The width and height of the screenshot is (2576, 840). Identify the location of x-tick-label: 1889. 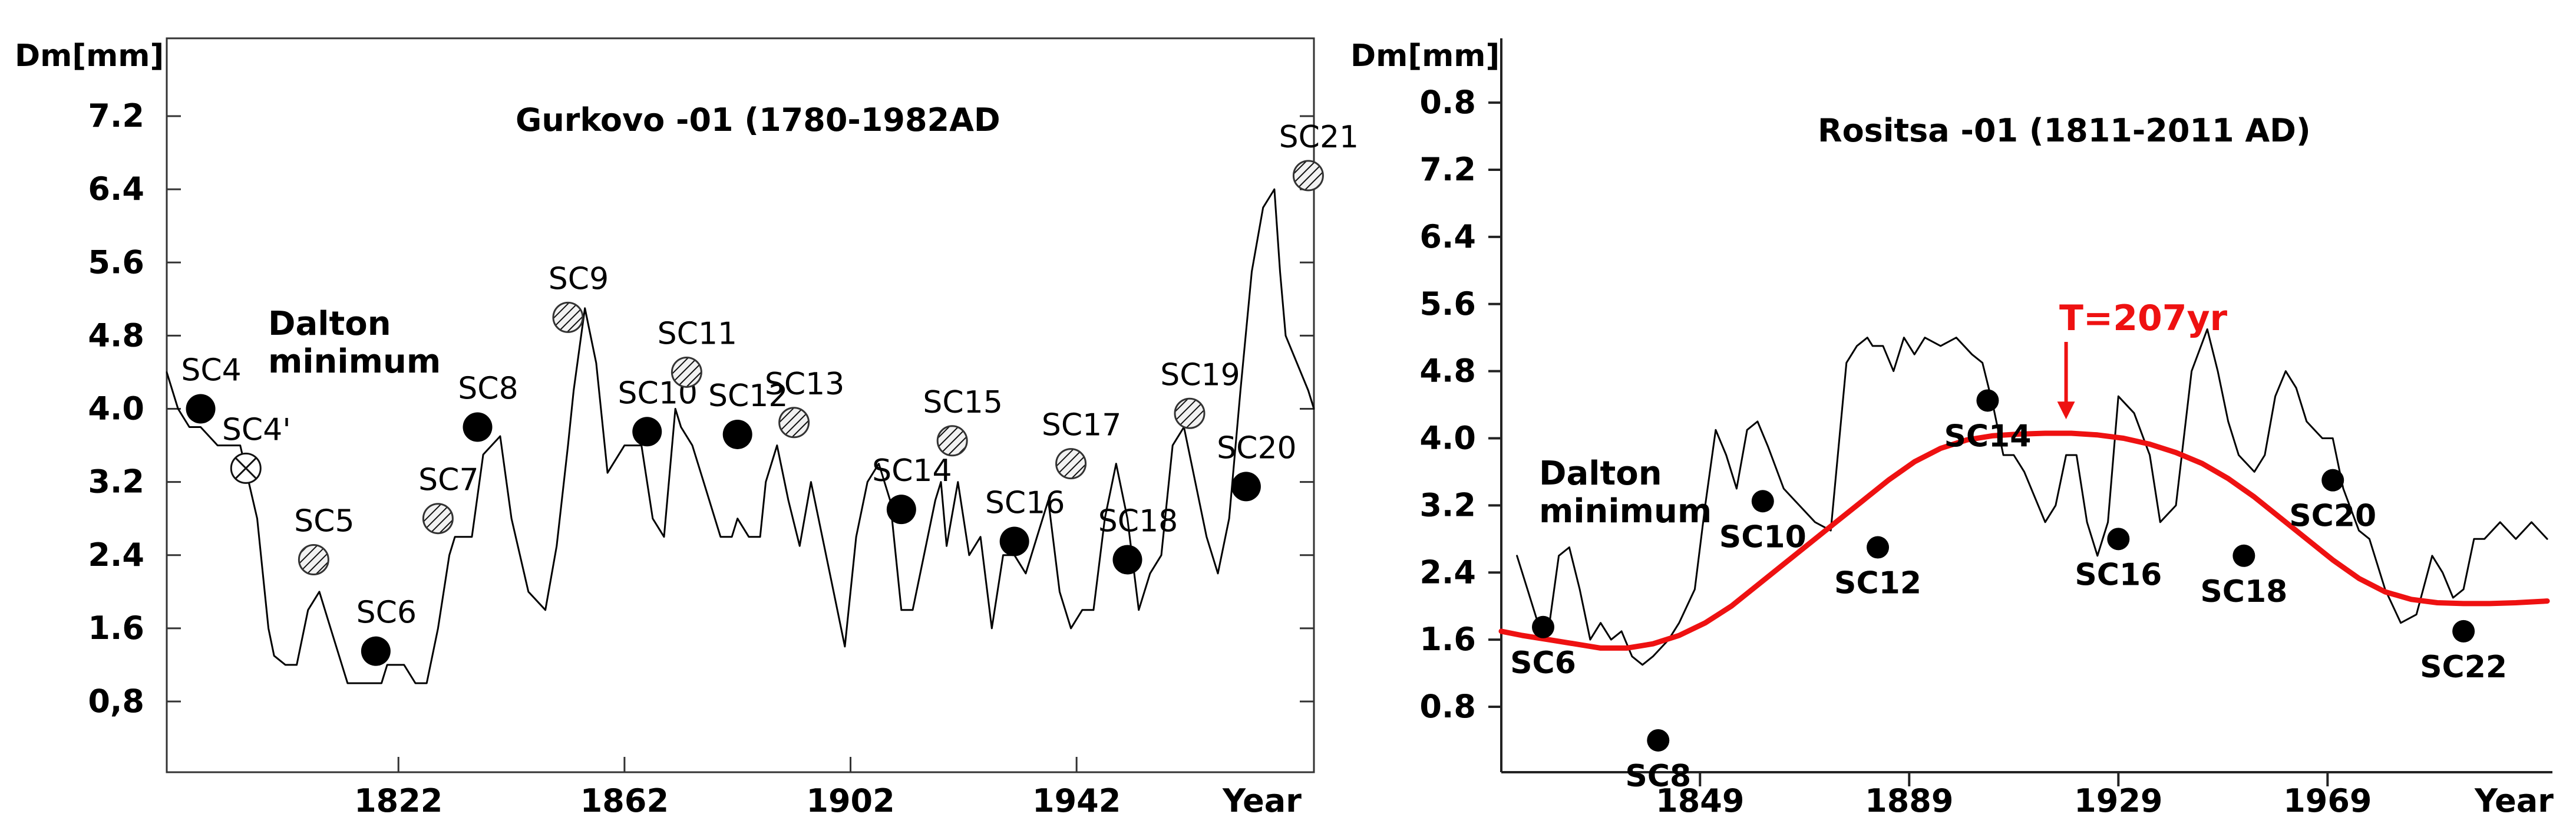
(1909, 800).